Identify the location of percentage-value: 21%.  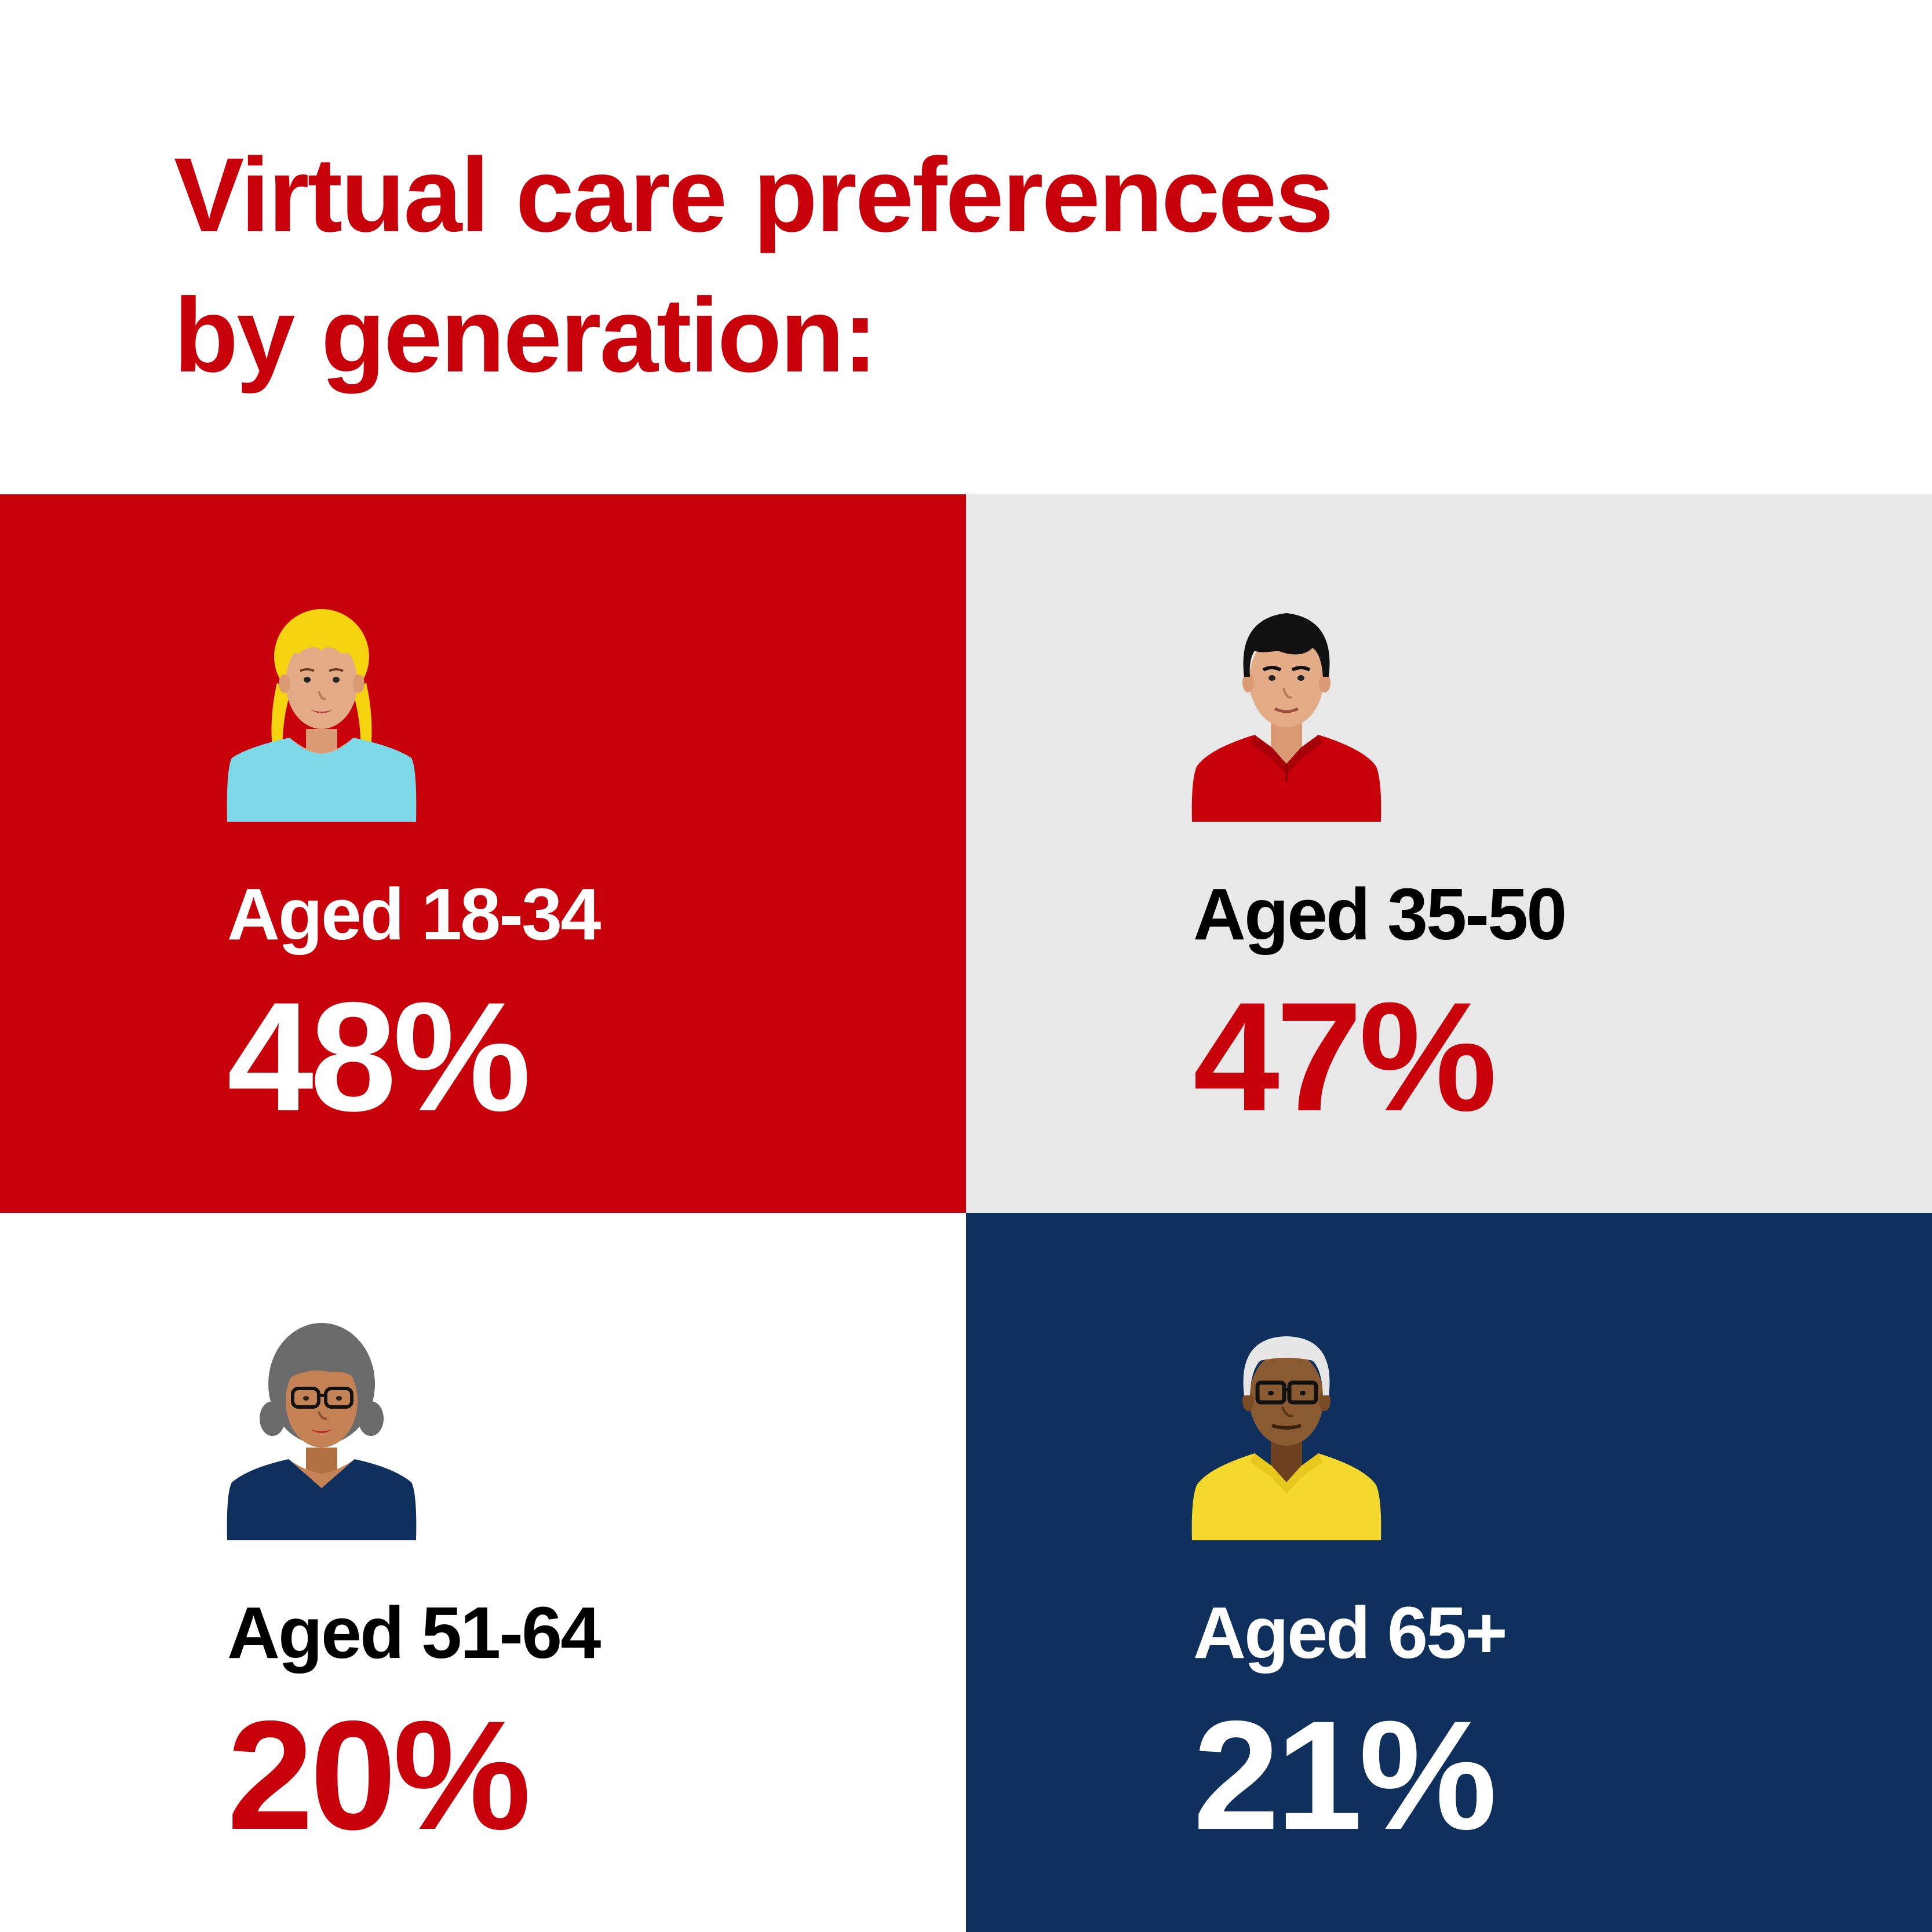
(1345, 1775).